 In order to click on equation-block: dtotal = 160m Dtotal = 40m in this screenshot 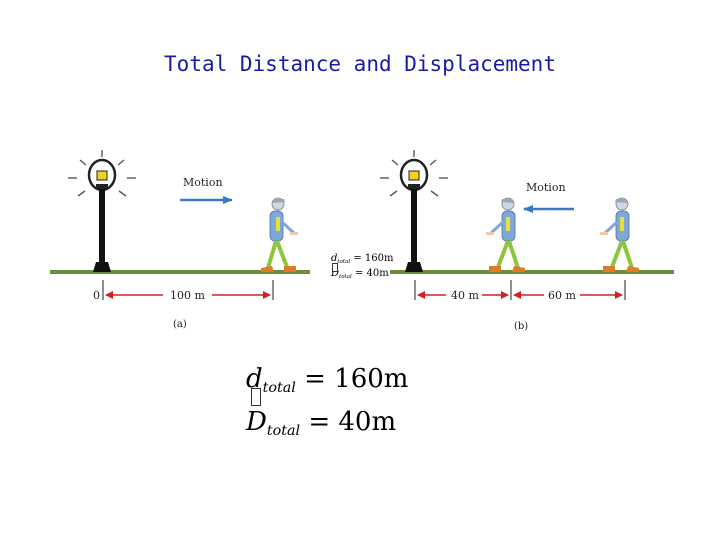, I will do `click(327, 405)`.